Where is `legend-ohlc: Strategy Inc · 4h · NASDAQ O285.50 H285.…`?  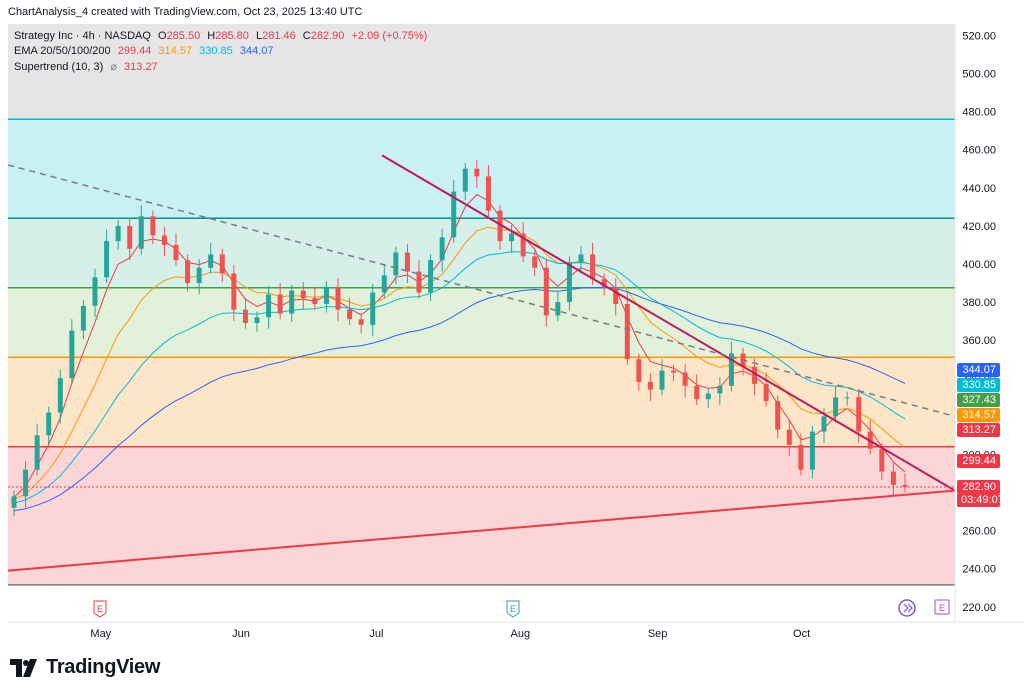 legend-ohlc: Strategy Inc · 4h · NASDAQ O285.50 H285.… is located at coordinates (222, 36).